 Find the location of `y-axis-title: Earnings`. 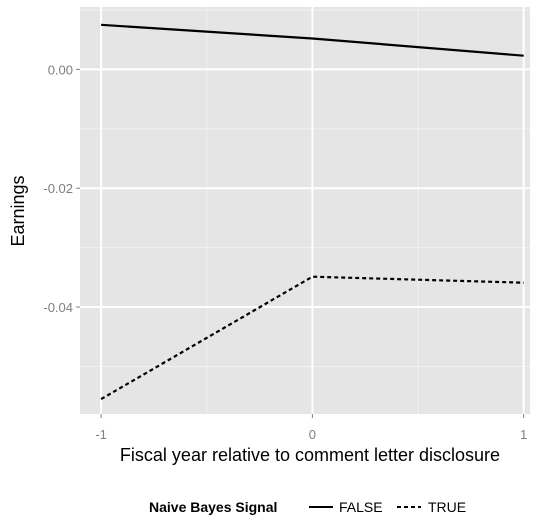

y-axis-title: Earnings is located at coordinates (18, 210).